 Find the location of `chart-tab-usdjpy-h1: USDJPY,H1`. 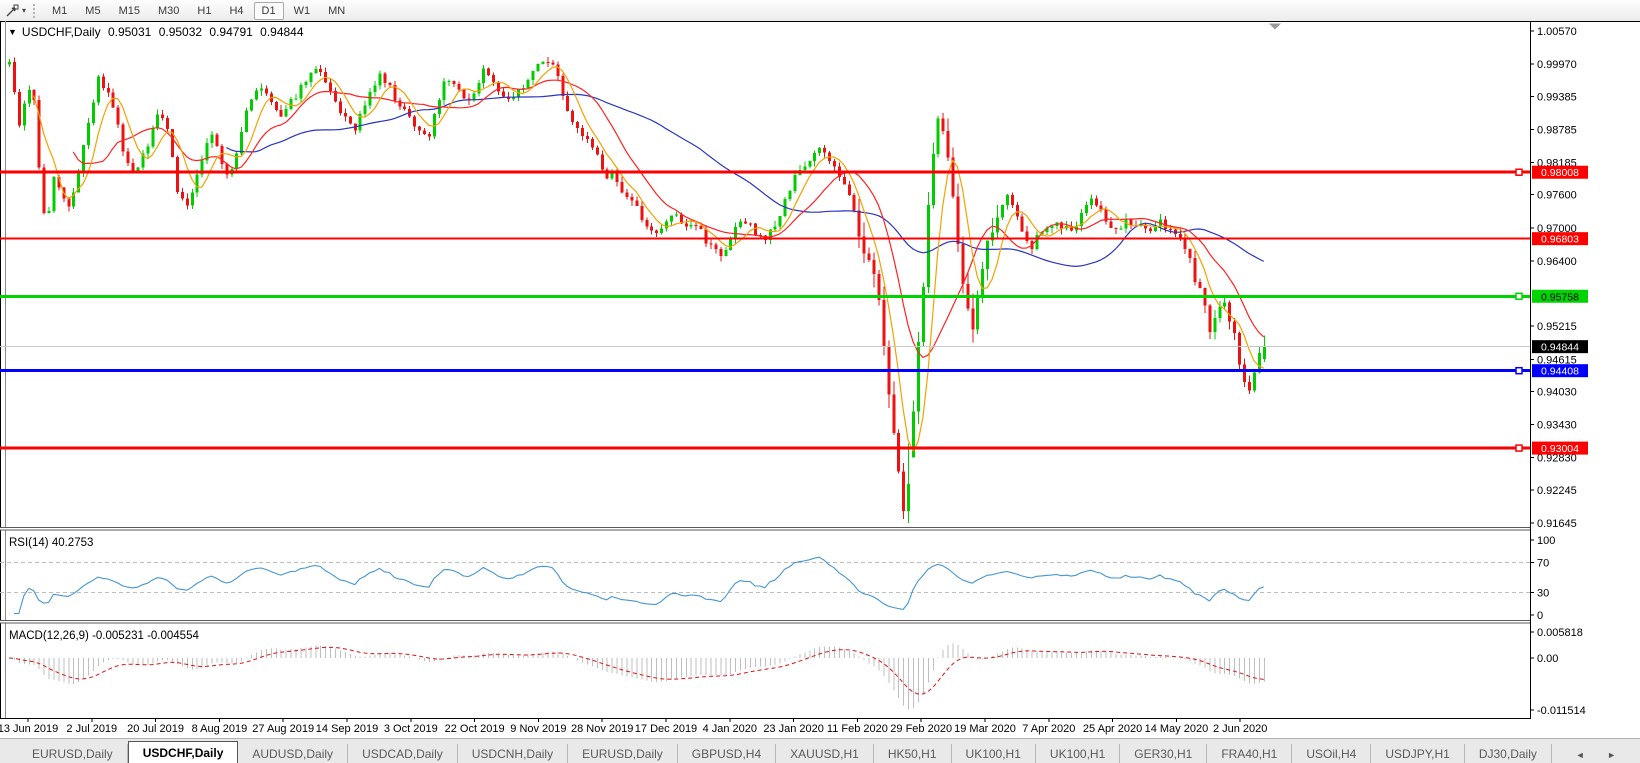

chart-tab-usdjpy-h1: USDJPY,H1 is located at coordinates (1418, 753).